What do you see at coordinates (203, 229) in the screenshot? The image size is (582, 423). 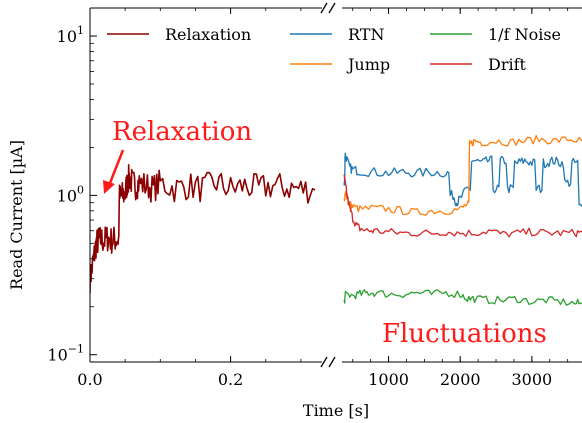 I see `series-line-relaxation` at bounding box center [203, 229].